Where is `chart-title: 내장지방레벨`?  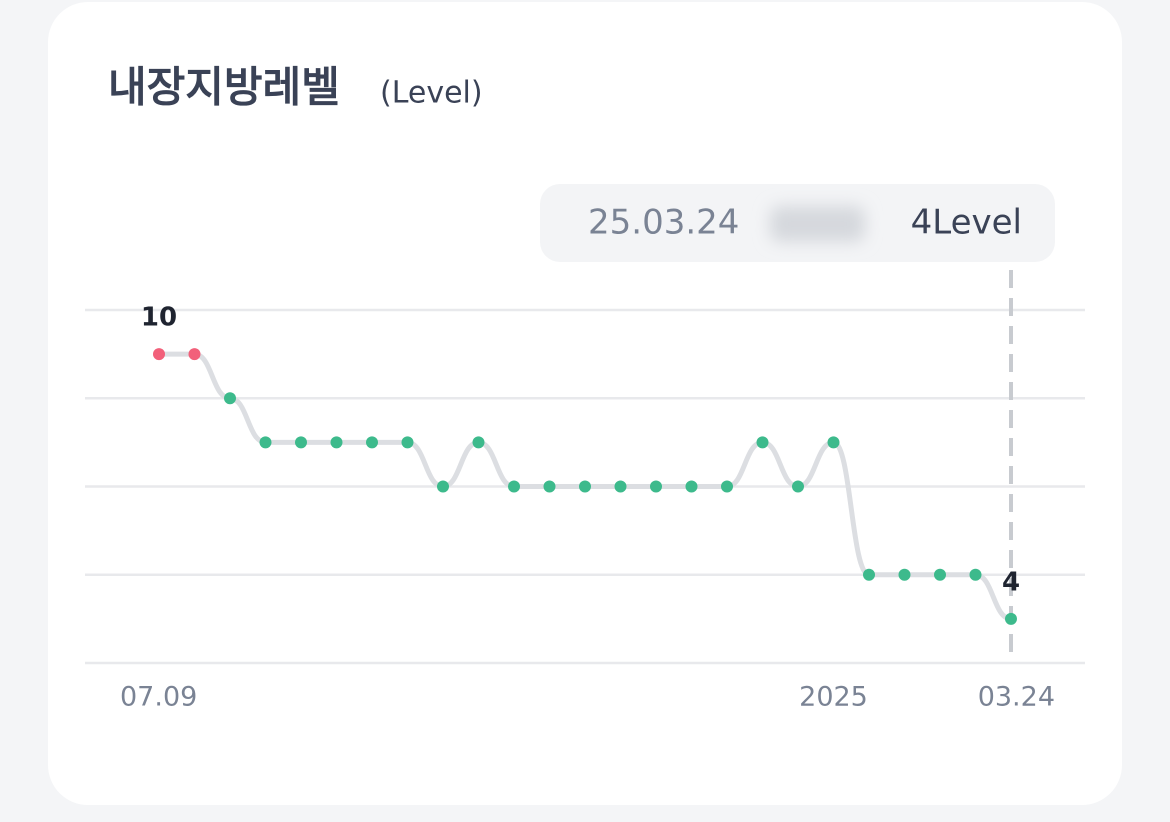 chart-title: 내장지방레벨 is located at coordinates (224, 87).